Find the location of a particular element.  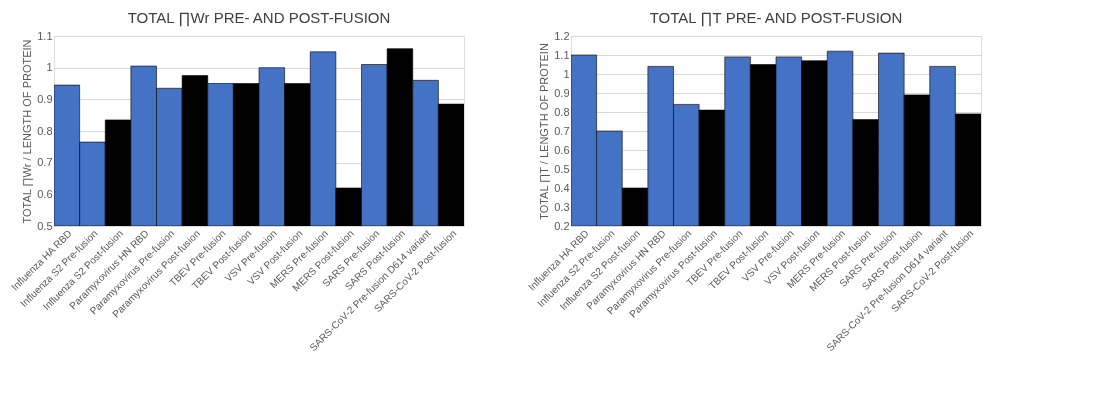

y-tick-label: 0.2 is located at coordinates (562, 225).